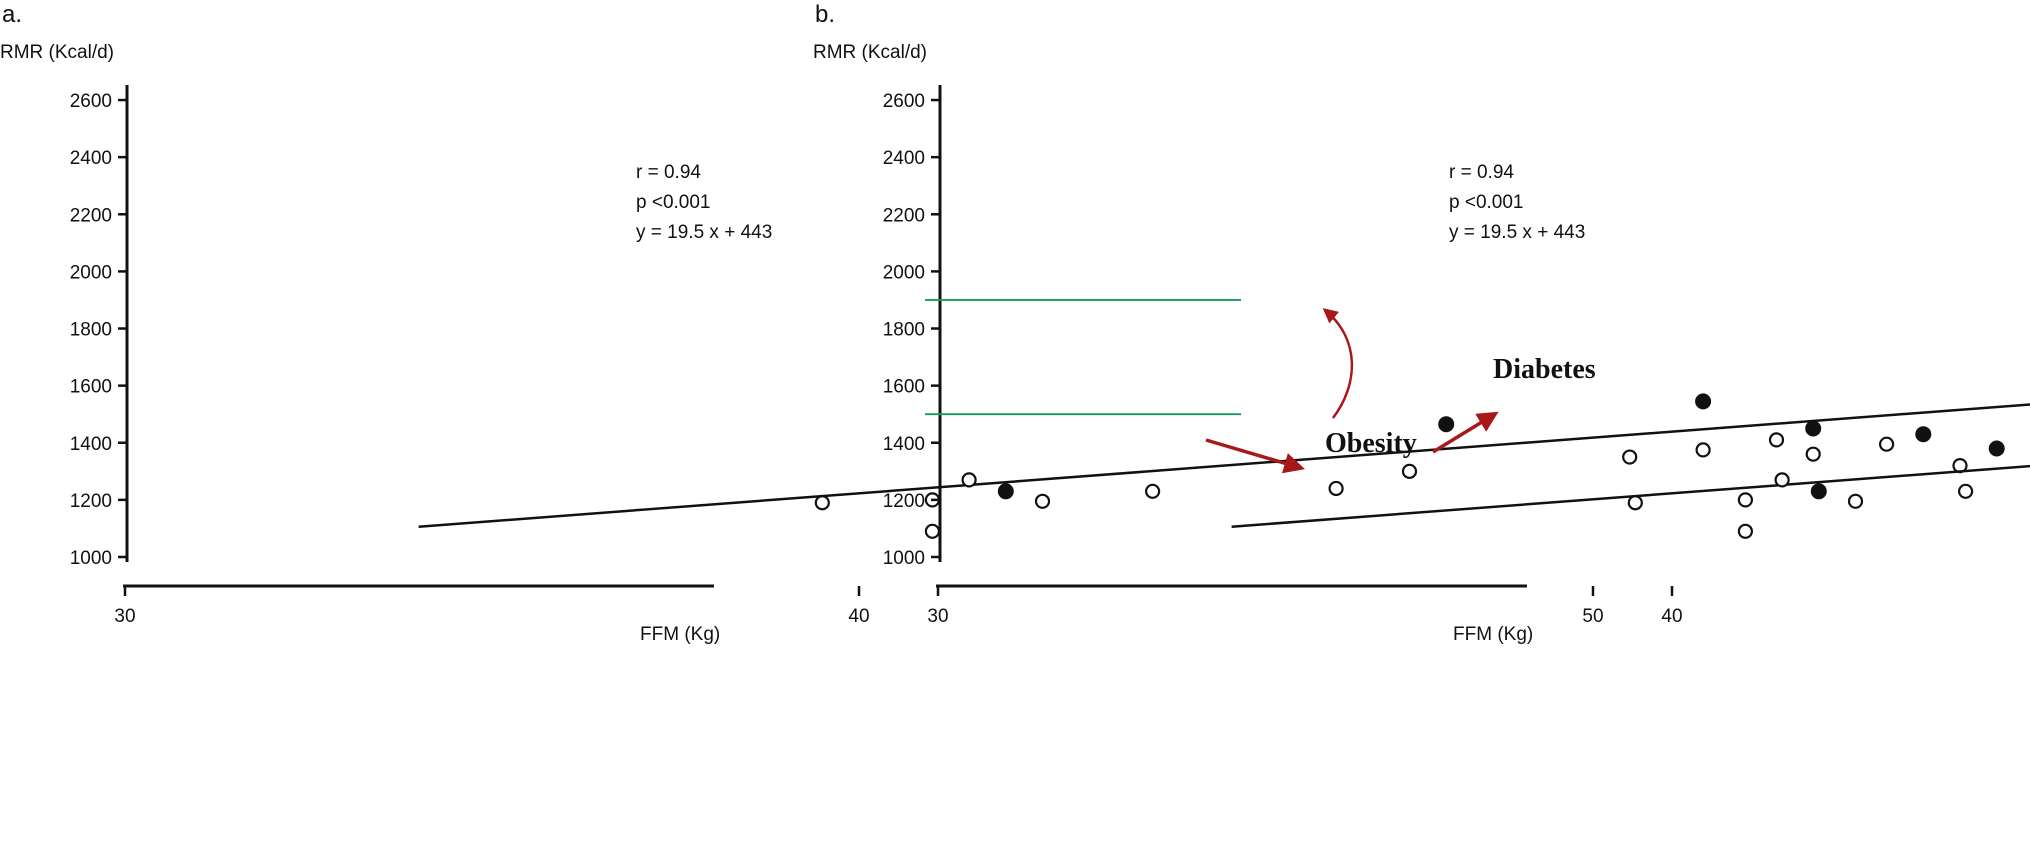 Image resolution: width=2030 pixels, height=845 pixels. What do you see at coordinates (1592, 616) in the screenshot?
I see `x-tick-label: 50` at bounding box center [1592, 616].